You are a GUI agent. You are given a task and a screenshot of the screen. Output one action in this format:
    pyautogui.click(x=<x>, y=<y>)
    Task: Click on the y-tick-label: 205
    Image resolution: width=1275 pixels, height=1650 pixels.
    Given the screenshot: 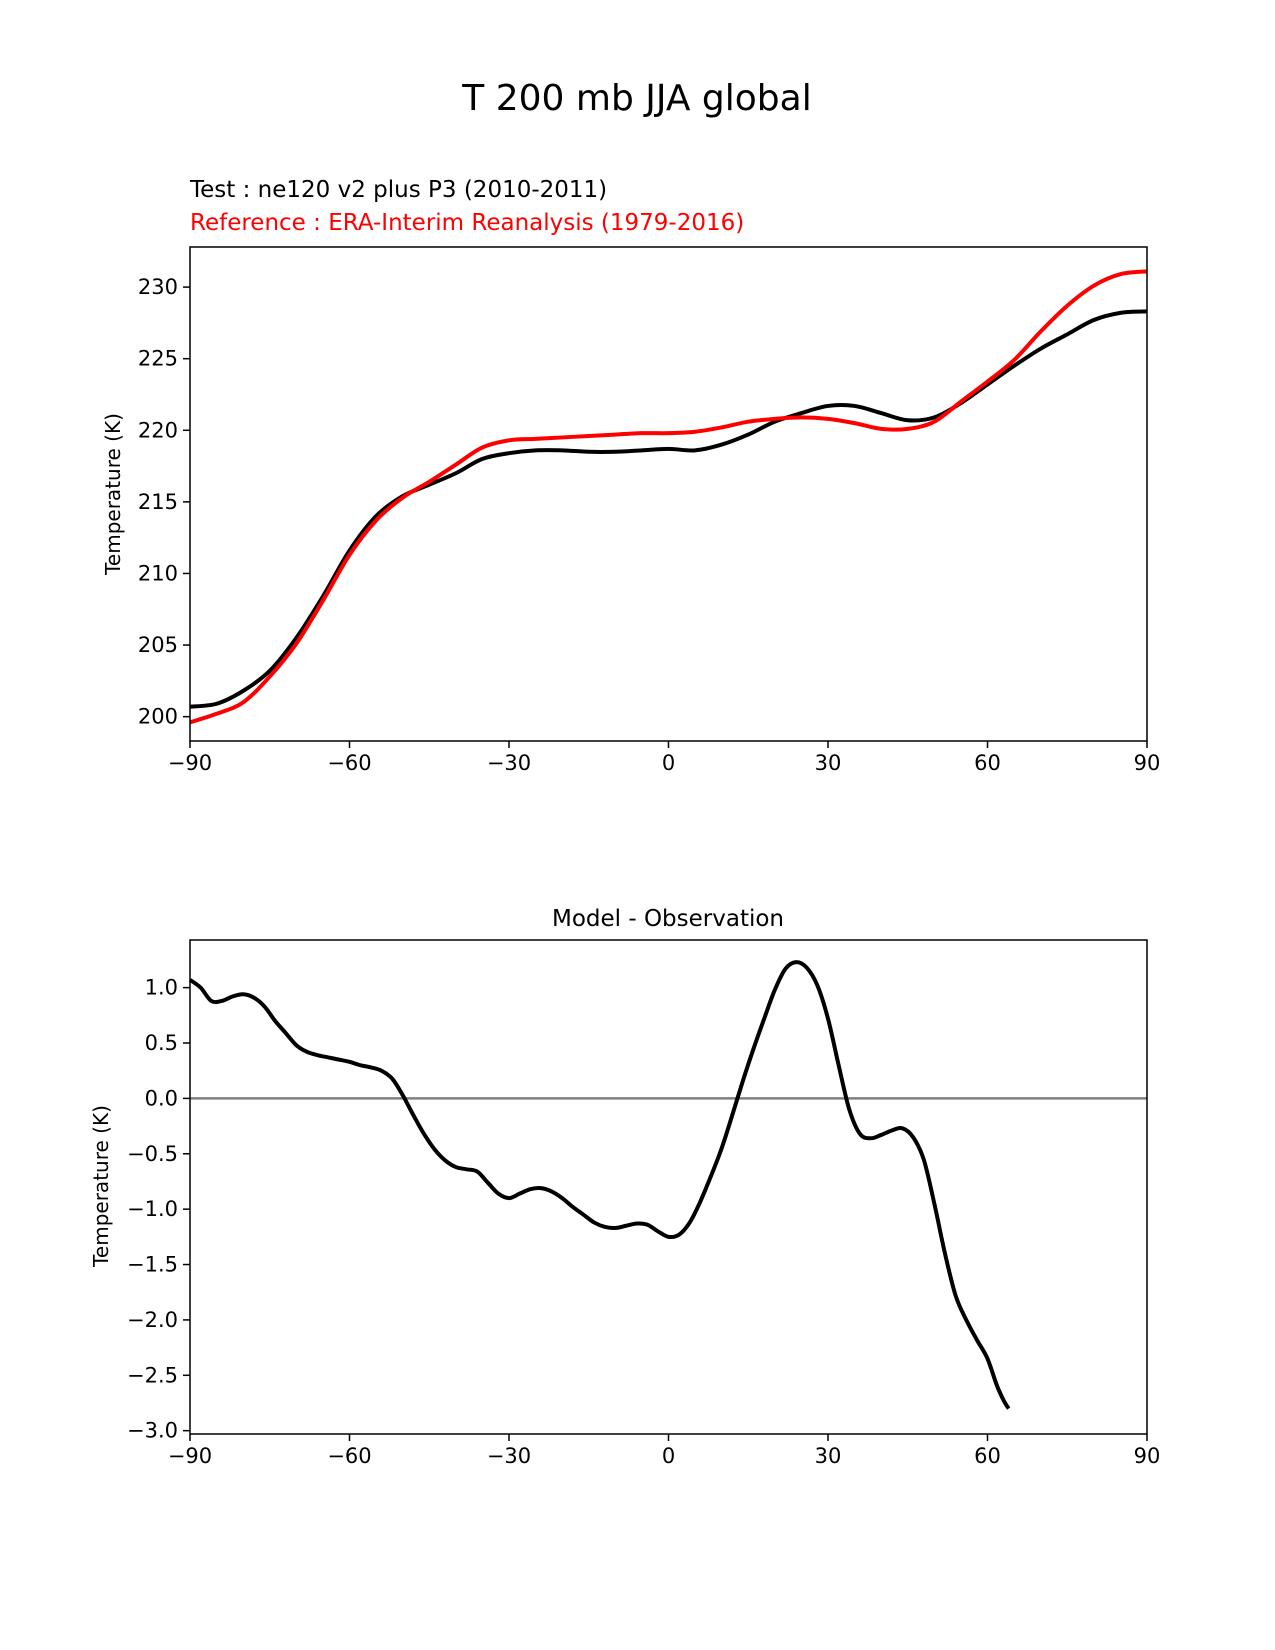 What is the action you would take?
    pyautogui.click(x=158, y=645)
    